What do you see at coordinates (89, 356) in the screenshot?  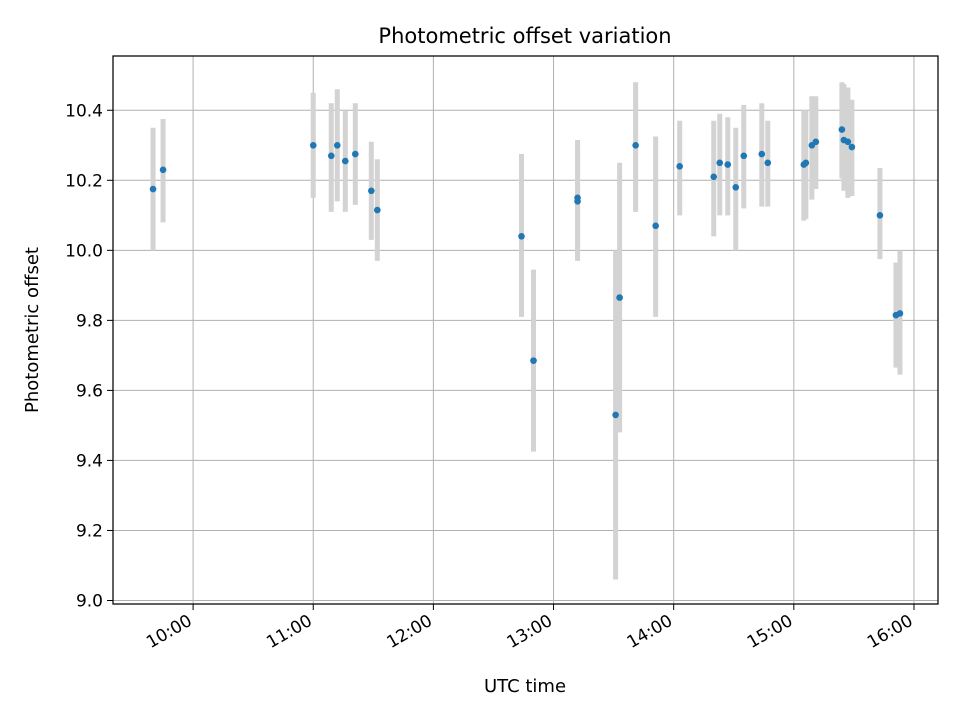 I see `y-axis: 9.0 9.2 9.4 9.6 9.8 10.0 10.2 10.4` at bounding box center [89, 356].